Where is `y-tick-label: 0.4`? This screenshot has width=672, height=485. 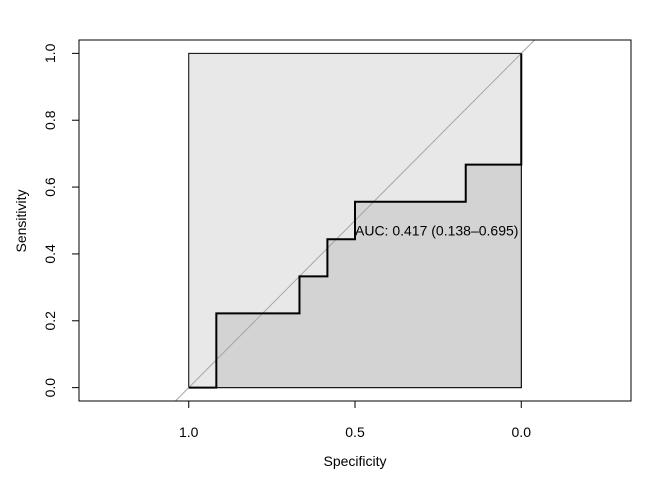 y-tick-label: 0.4 is located at coordinates (50, 254).